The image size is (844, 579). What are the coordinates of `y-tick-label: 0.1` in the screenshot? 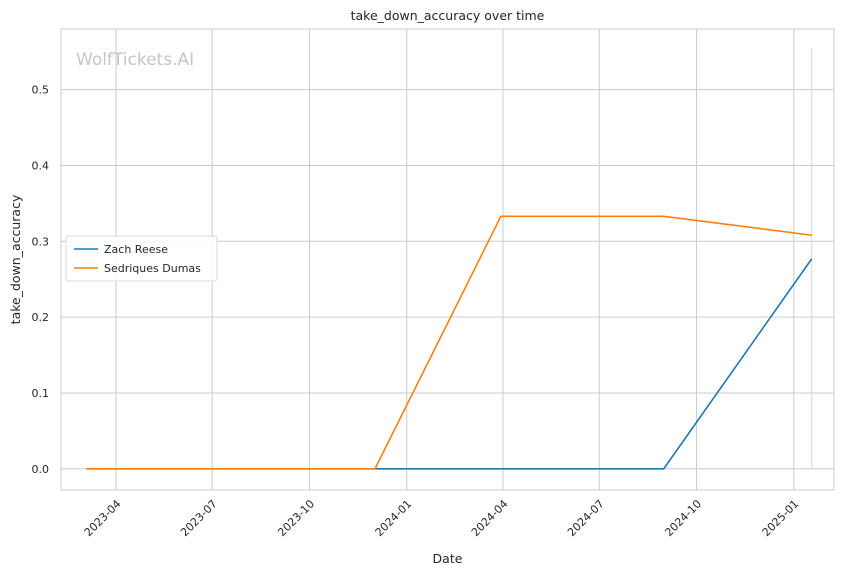 It's located at (41, 393).